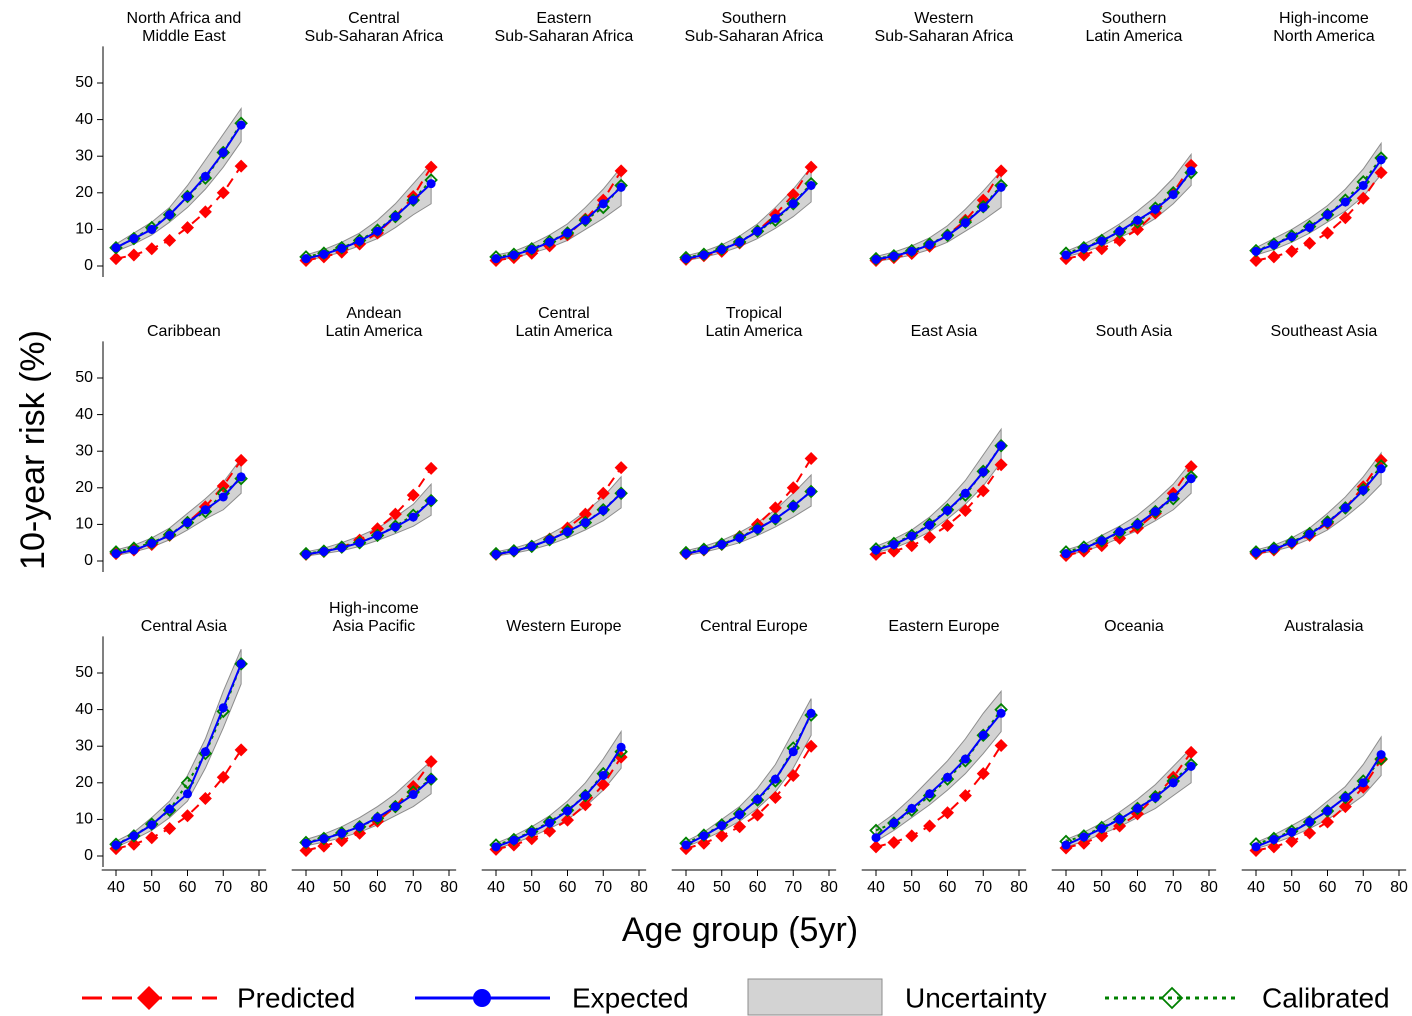 The image size is (1412, 1016). What do you see at coordinates (564, 313) in the screenshot?
I see `panel-title: Central` at bounding box center [564, 313].